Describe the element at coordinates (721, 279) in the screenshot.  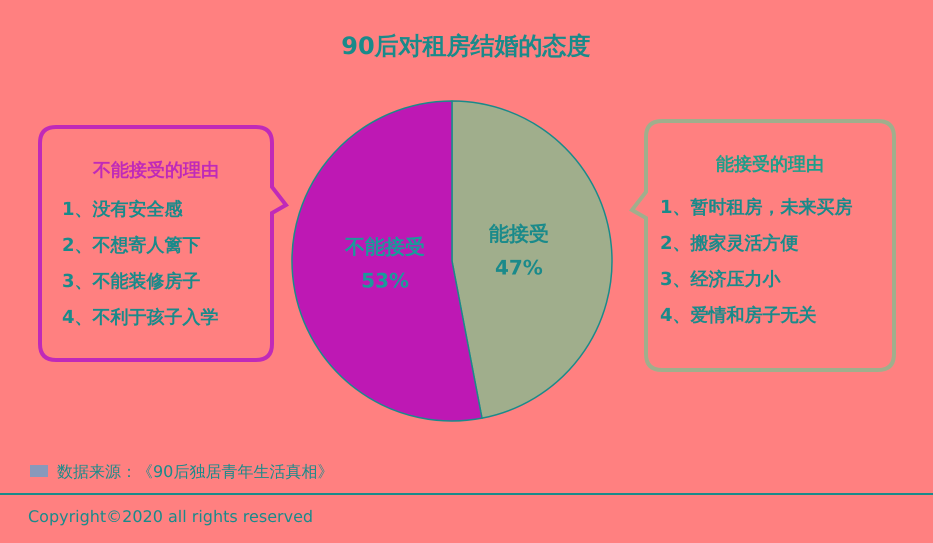
I see `text: 3、经济压力小` at that location.